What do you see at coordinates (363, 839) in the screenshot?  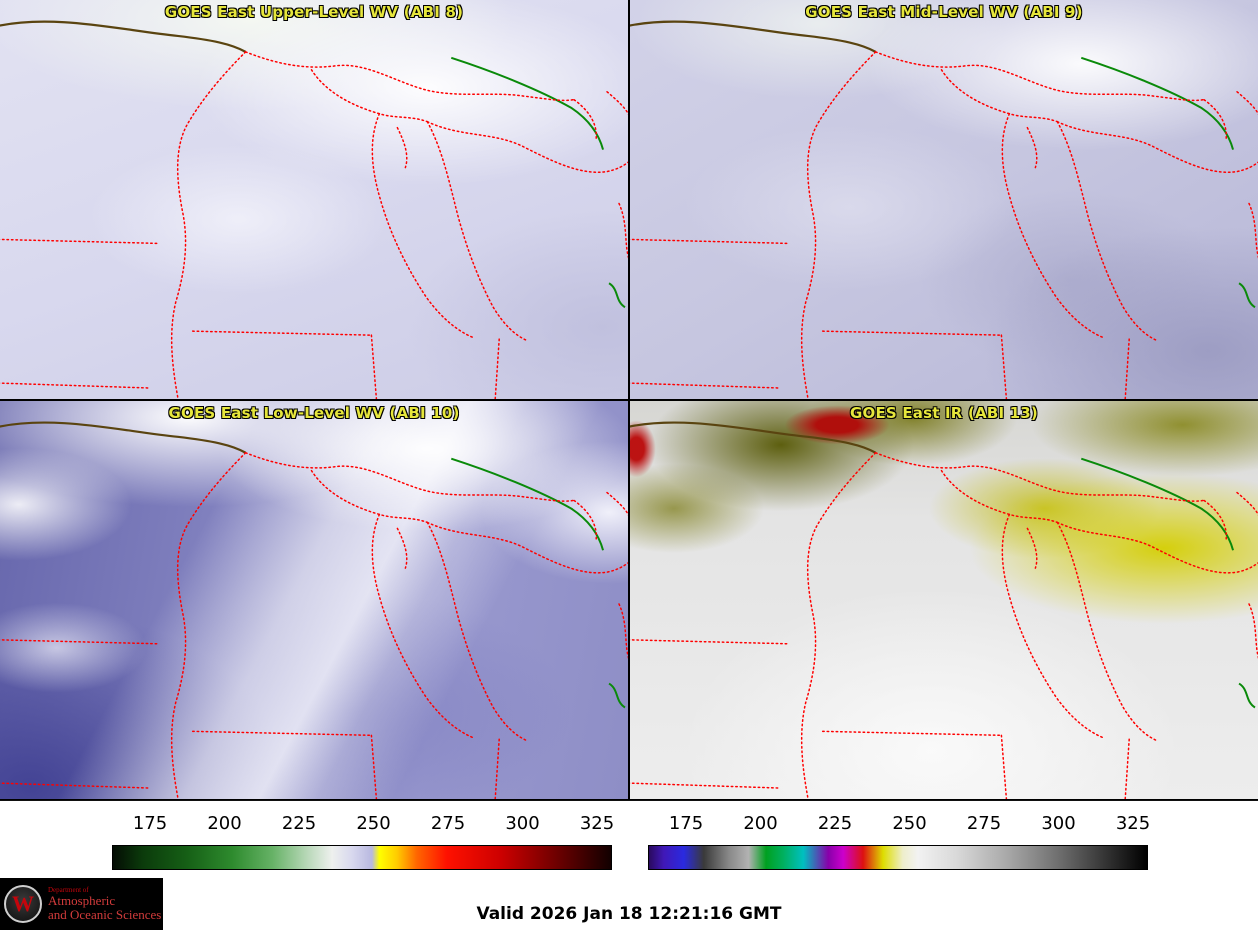 I see `wv-colorbar: 175 200 225 250 275 300 325` at bounding box center [363, 839].